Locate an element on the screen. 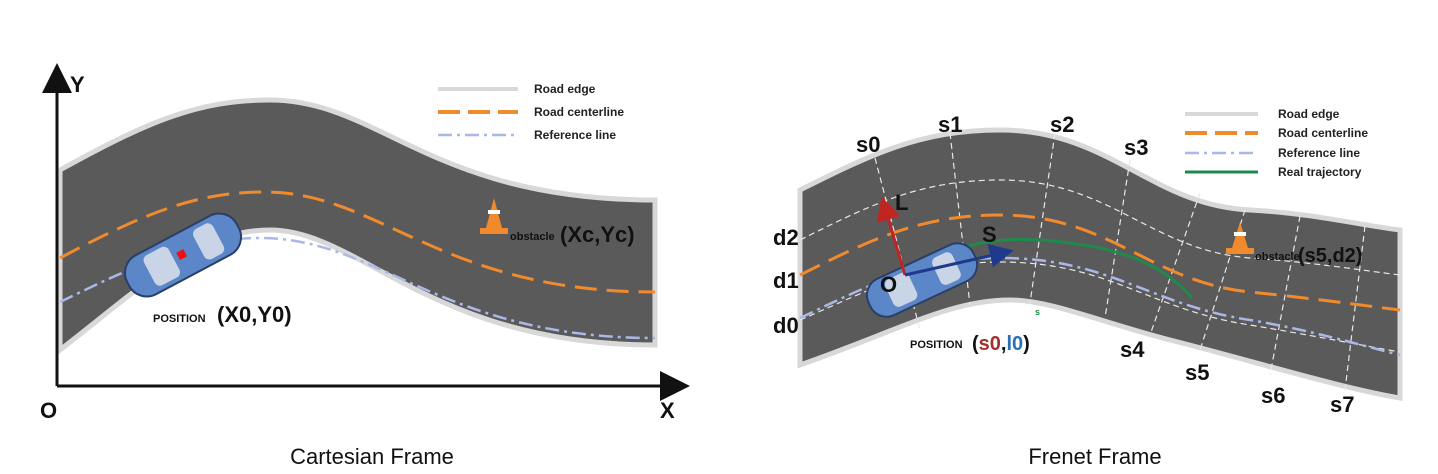  frenet-position-close: ) is located at coordinates (1026, 344).